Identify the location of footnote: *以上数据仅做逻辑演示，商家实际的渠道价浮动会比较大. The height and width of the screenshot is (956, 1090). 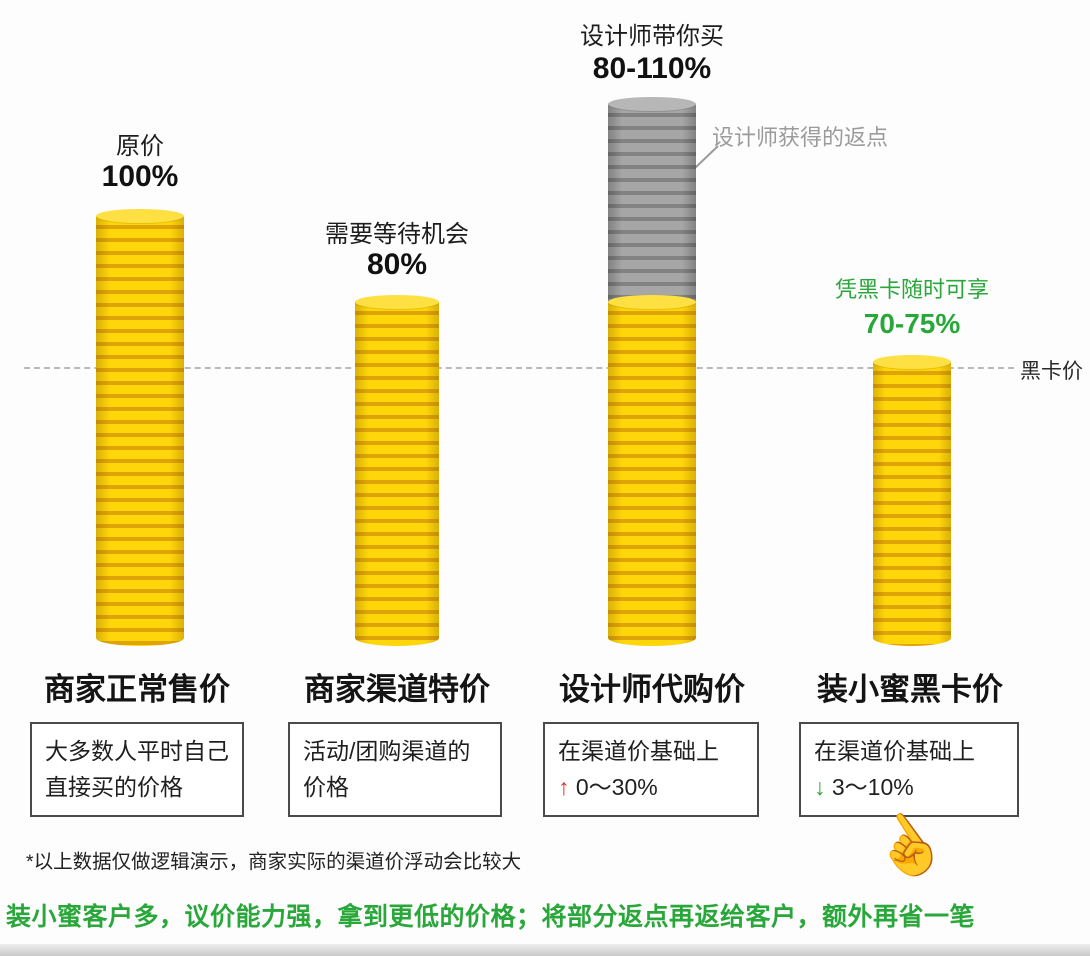
(274, 862).